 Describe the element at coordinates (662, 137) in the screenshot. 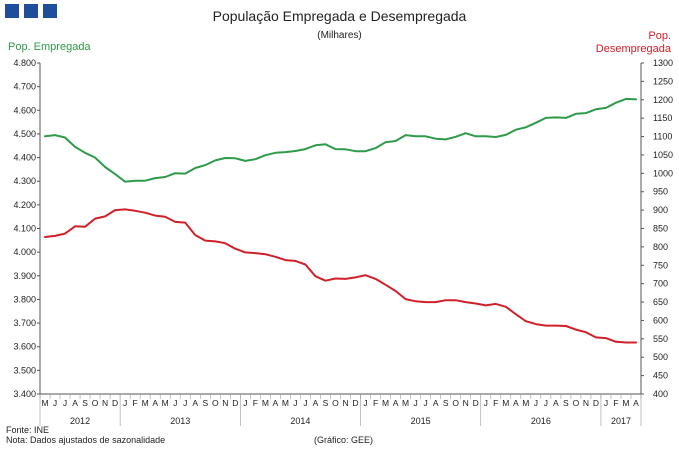

I see `right-tick-label: 1100` at that location.